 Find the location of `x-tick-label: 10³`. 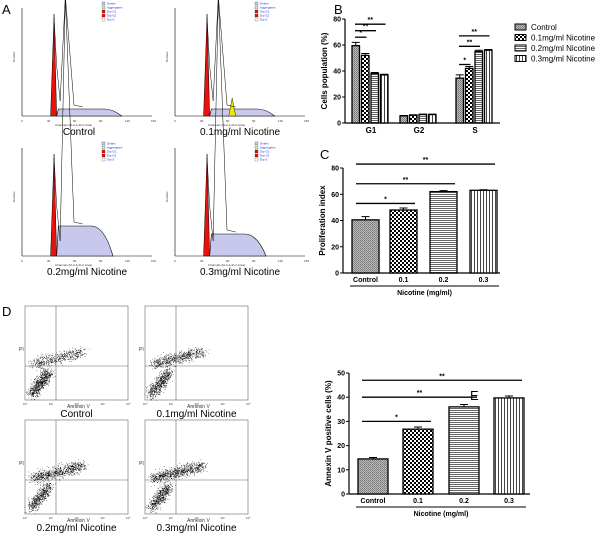

x-tick-label: 10³ is located at coordinates (102, 518).